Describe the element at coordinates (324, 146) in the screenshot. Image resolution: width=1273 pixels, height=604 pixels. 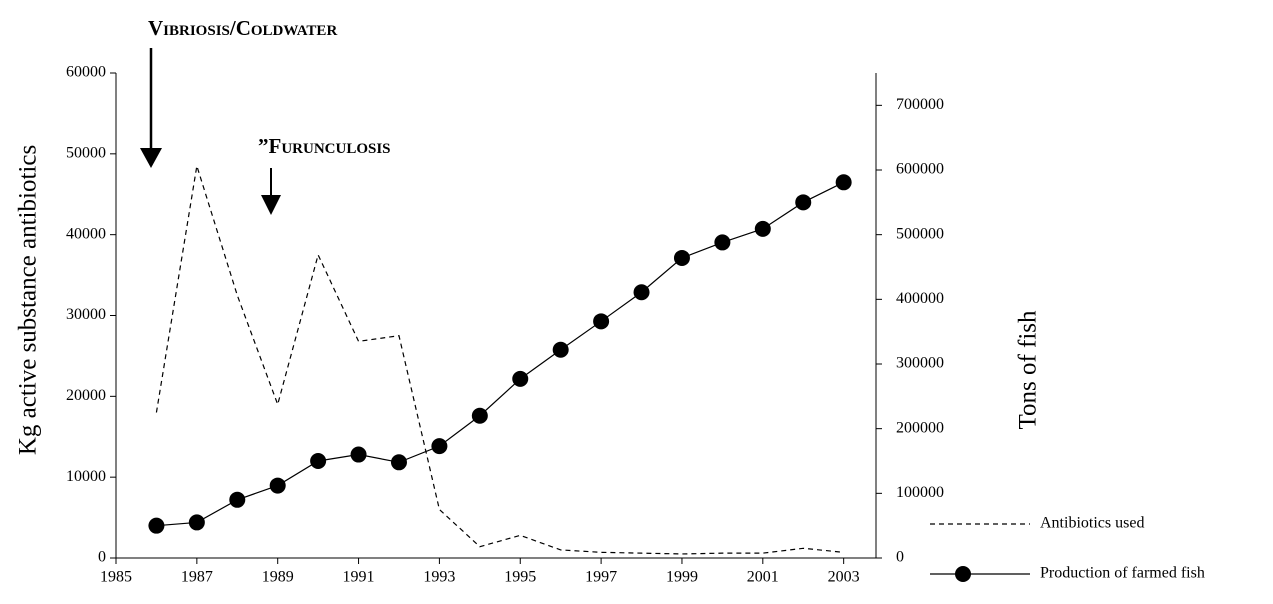
I see `annotation: ”Furunculosis` at that location.